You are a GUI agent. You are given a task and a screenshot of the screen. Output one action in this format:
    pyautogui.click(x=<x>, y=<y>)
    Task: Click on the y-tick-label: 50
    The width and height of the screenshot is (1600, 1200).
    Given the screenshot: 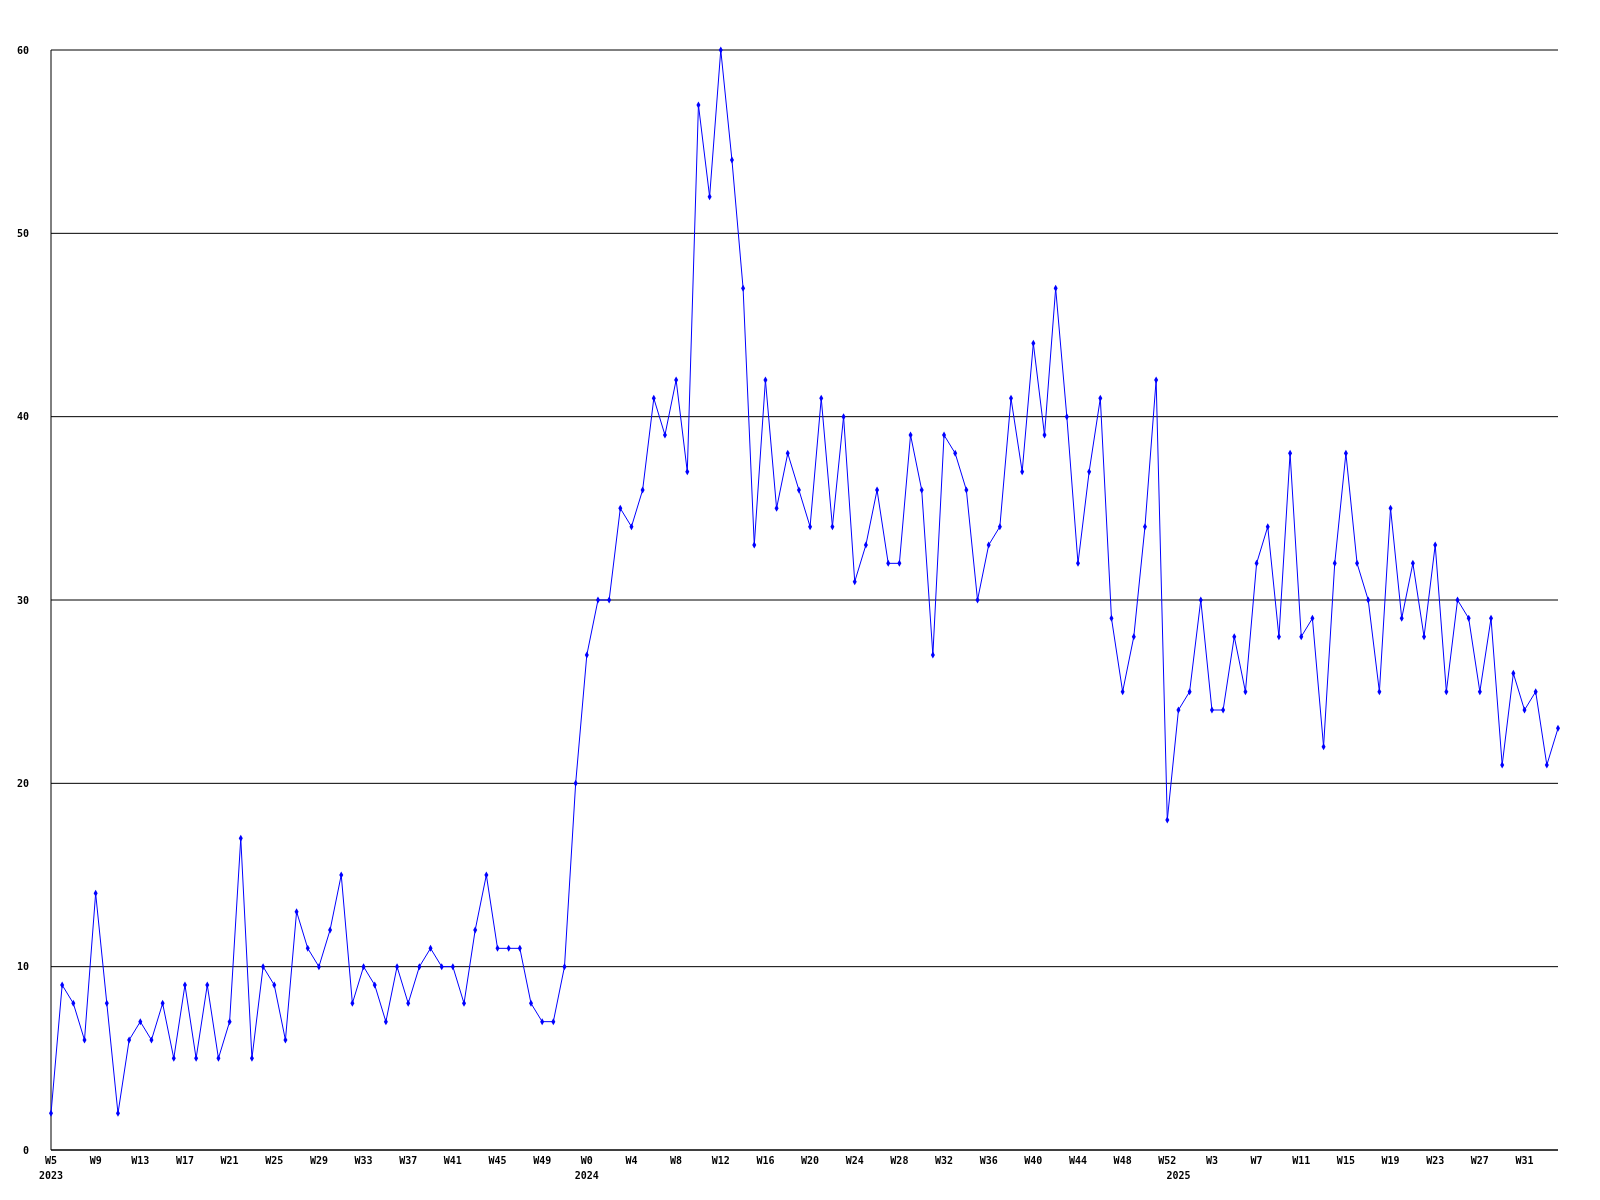 What is the action you would take?
    pyautogui.click(x=22, y=233)
    